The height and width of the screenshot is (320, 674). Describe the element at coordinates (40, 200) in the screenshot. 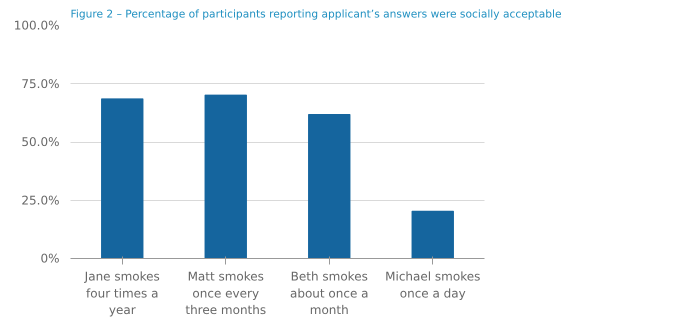

I see `y-tick-label: 25.0%` at that location.